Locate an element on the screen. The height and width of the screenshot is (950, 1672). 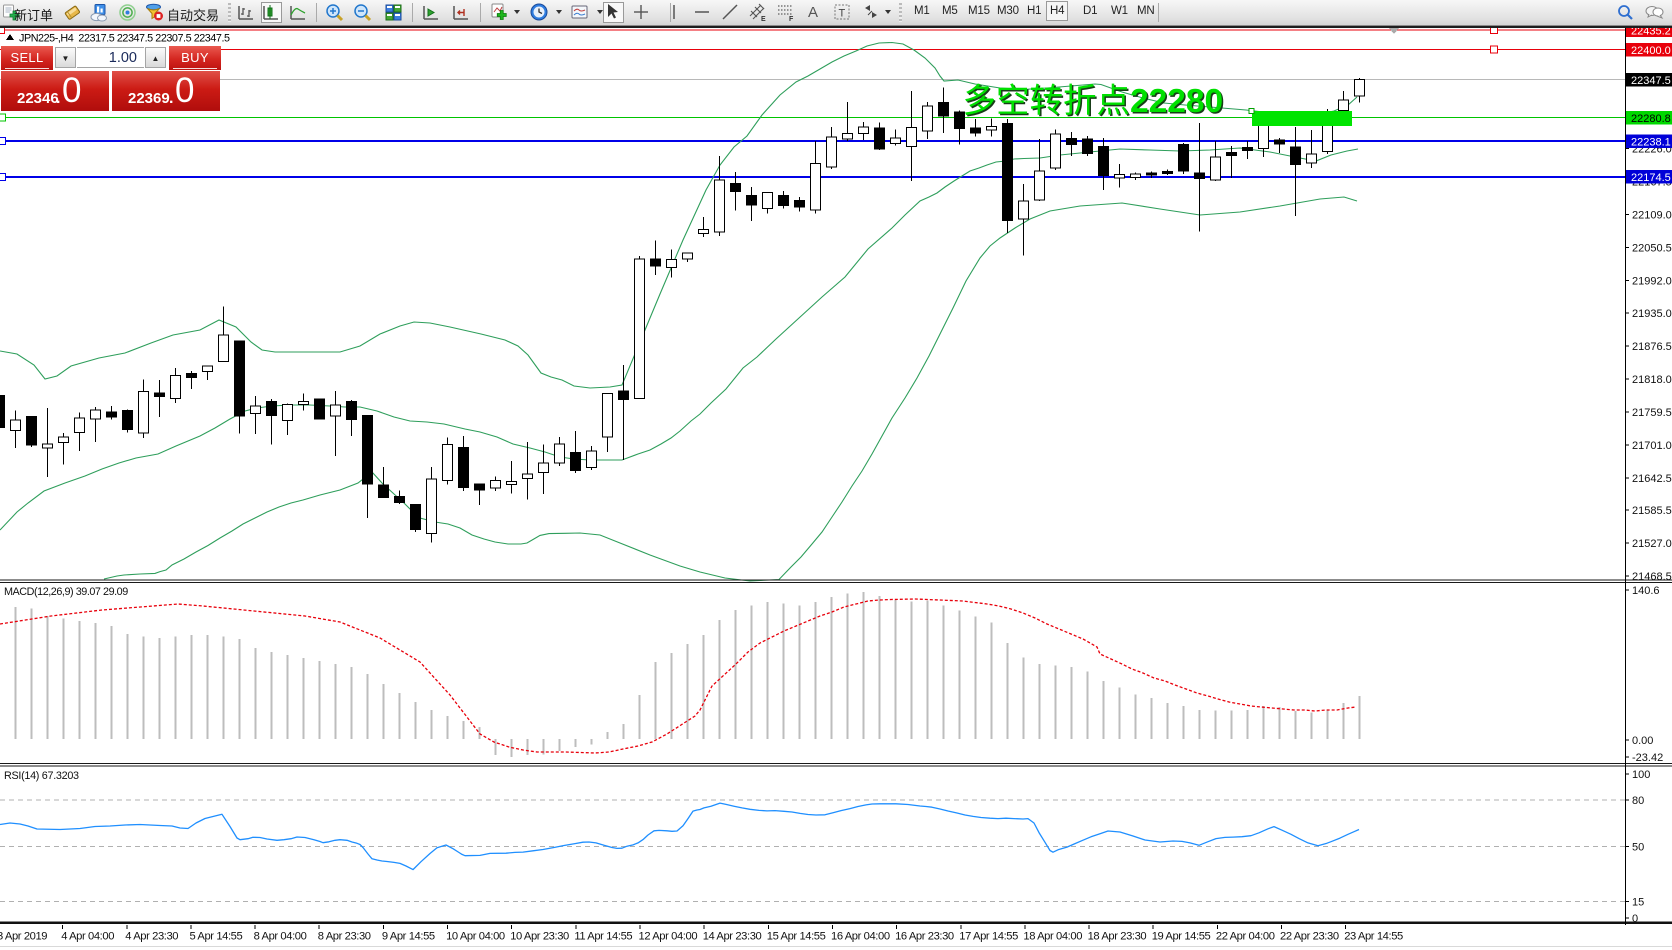
svg-text: 11 Apr 14:55 is located at coordinates (603, 937).